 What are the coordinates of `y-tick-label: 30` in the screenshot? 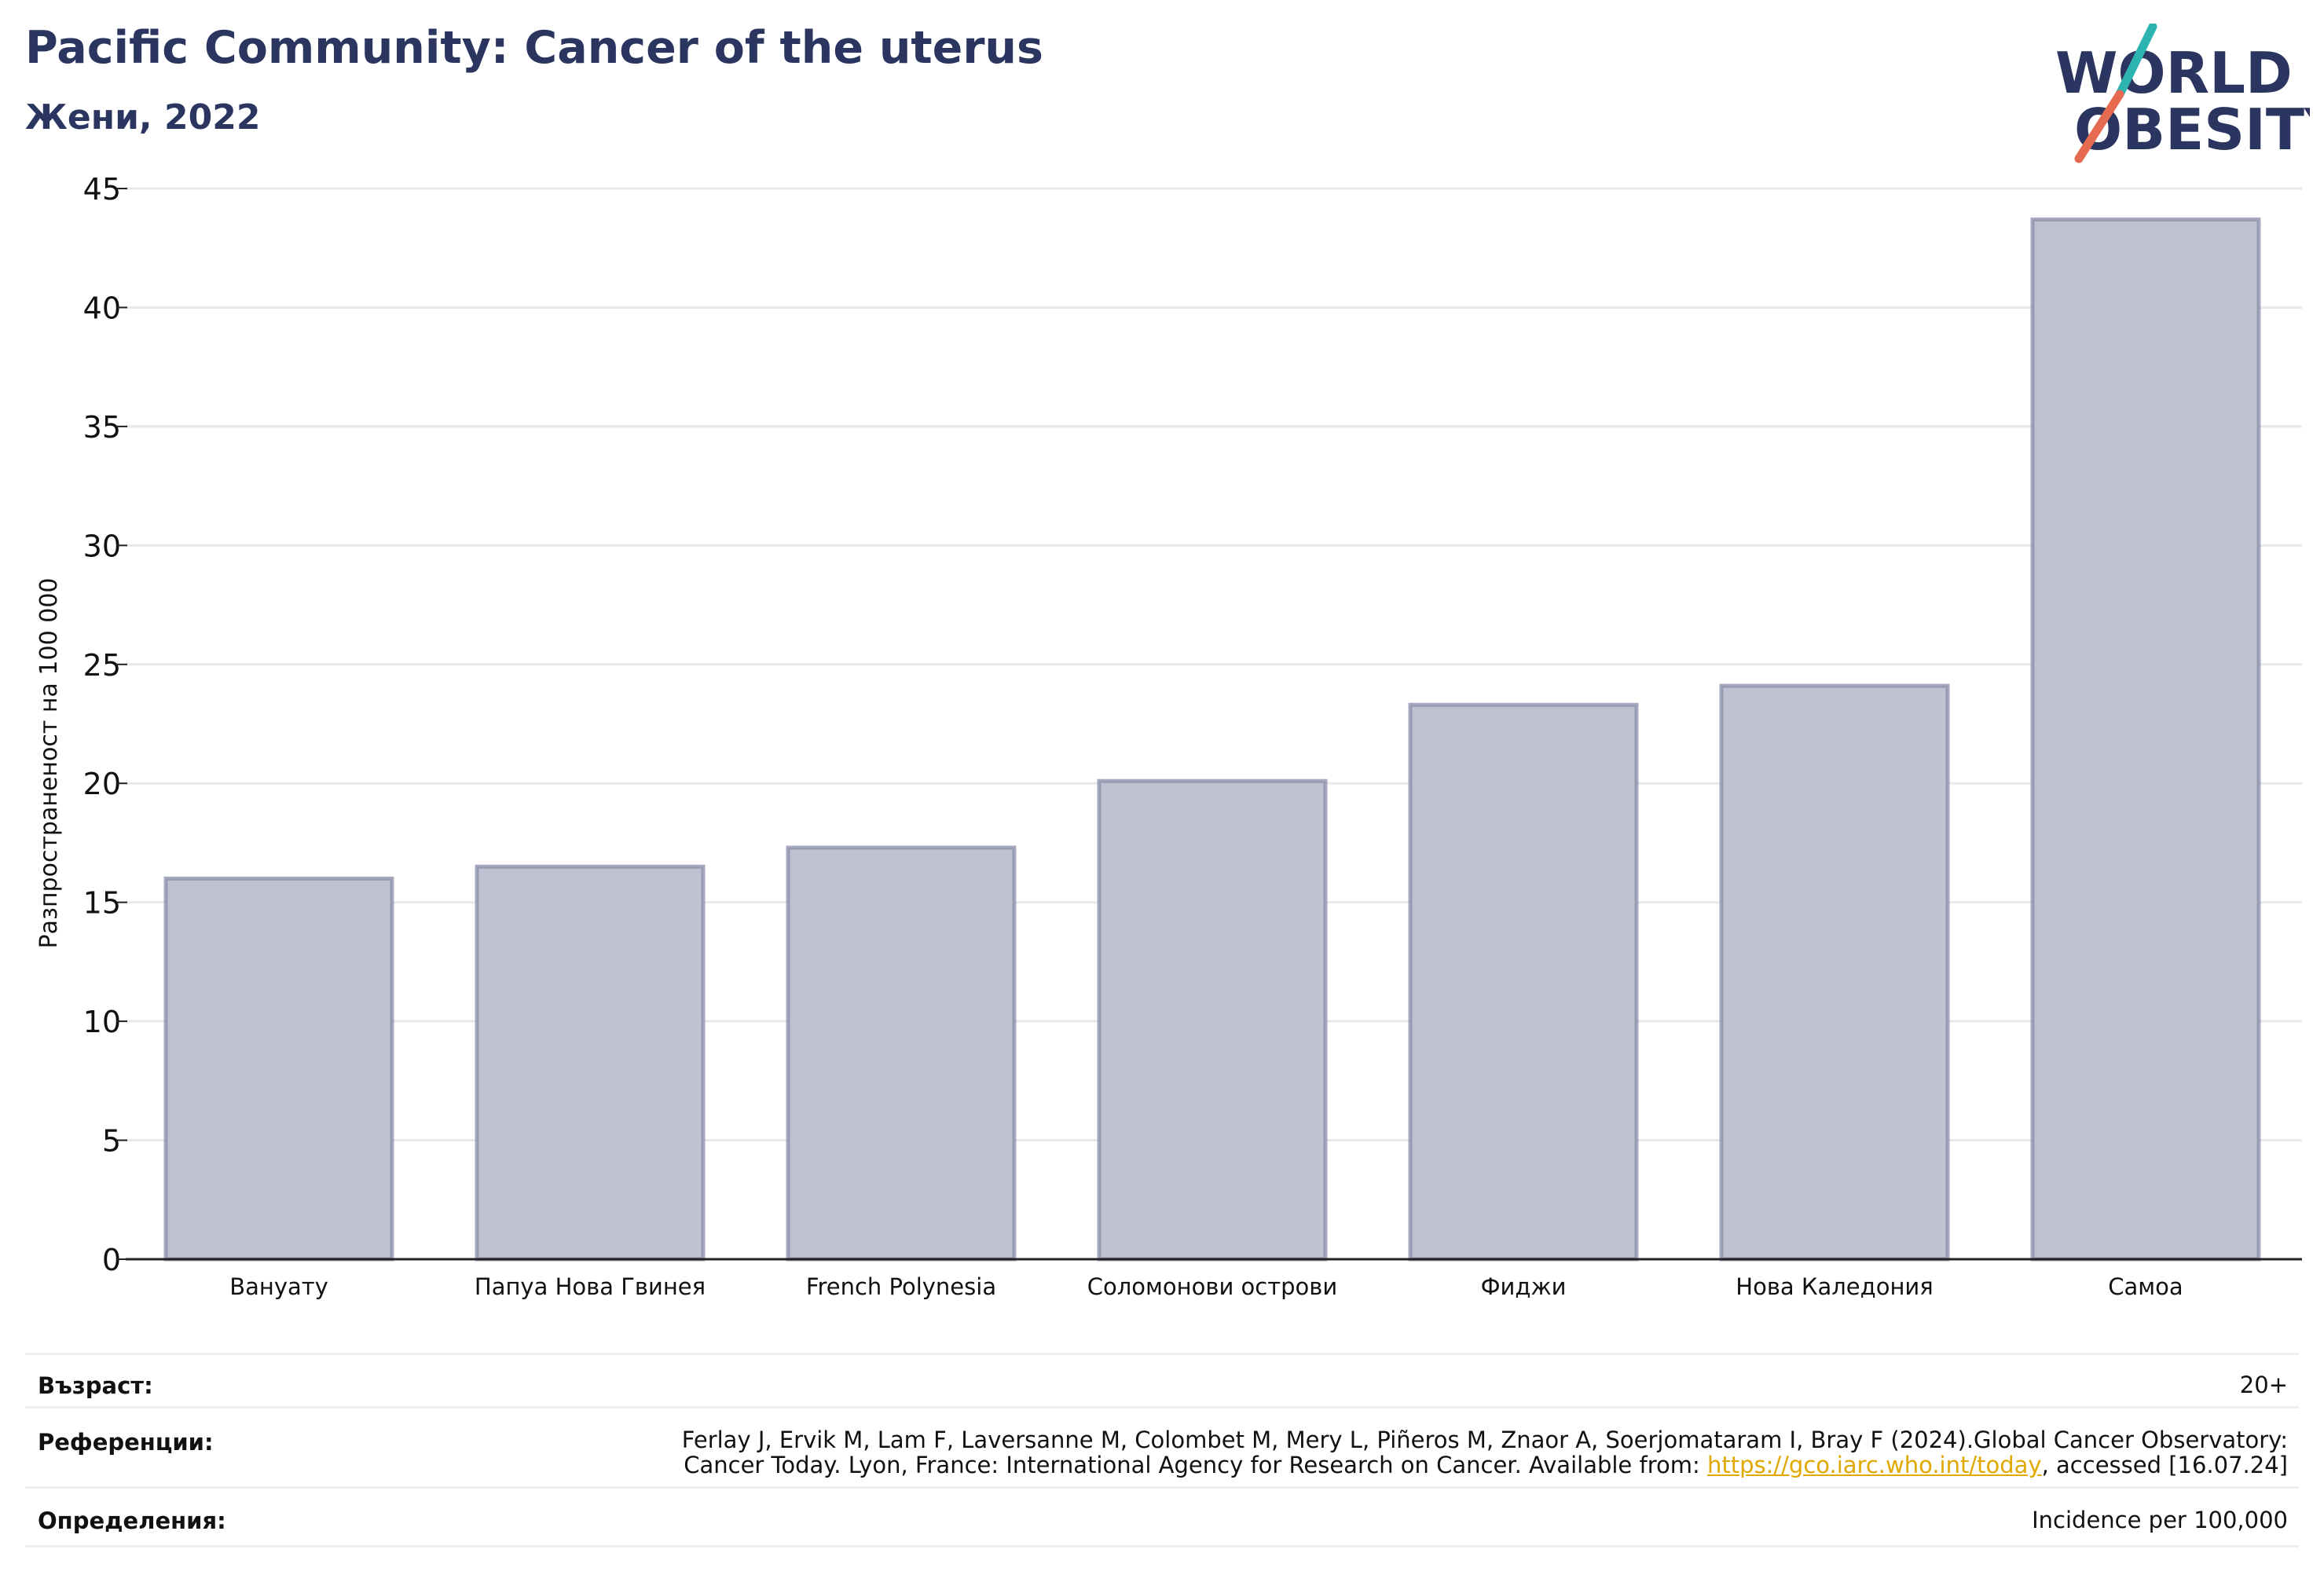 It's located at (102, 546).